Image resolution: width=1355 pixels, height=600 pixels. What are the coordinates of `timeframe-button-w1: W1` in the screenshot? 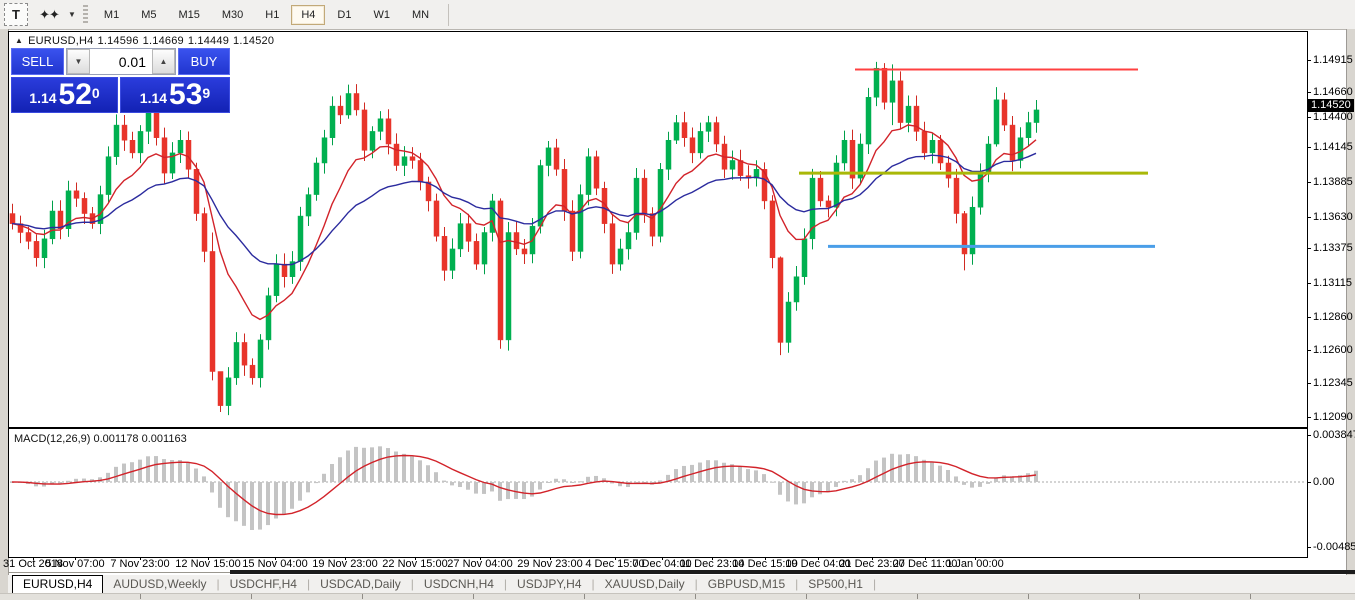 It's located at (381, 14).